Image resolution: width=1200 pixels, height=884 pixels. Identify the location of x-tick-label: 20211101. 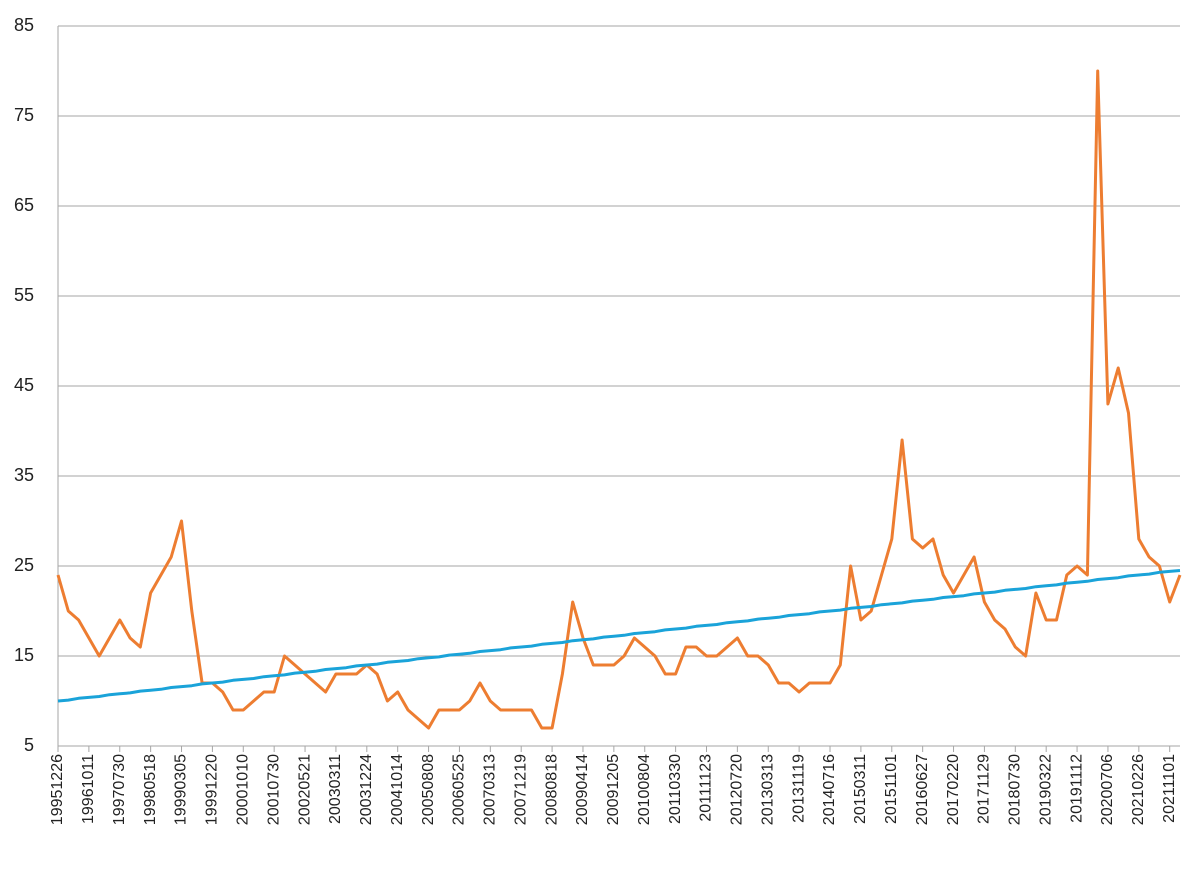
(1169, 788).